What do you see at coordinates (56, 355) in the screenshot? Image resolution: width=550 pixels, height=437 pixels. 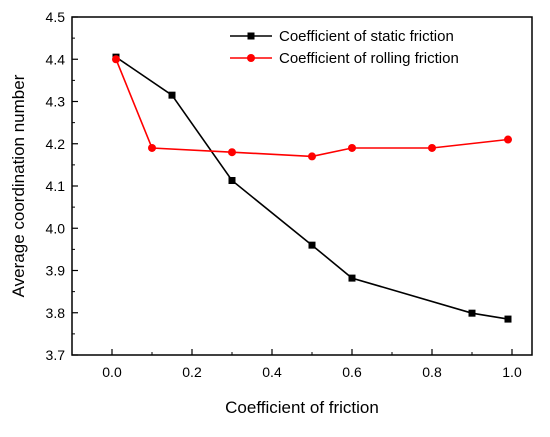 I see `y-tick-label: 3.7` at bounding box center [56, 355].